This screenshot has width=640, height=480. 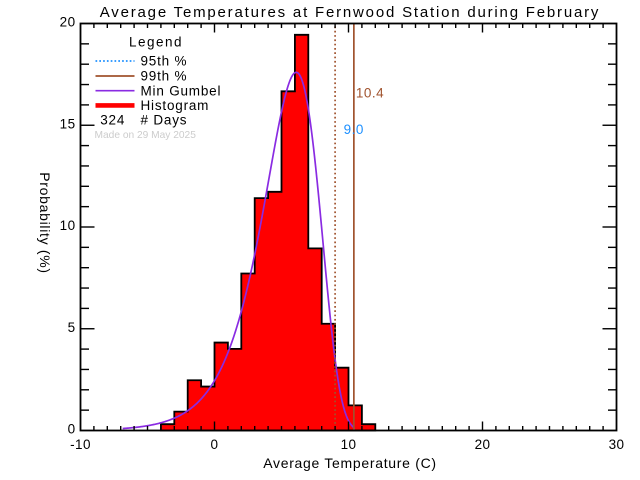 What do you see at coordinates (72, 327) in the screenshot?
I see `y-tick-label: 5` at bounding box center [72, 327].